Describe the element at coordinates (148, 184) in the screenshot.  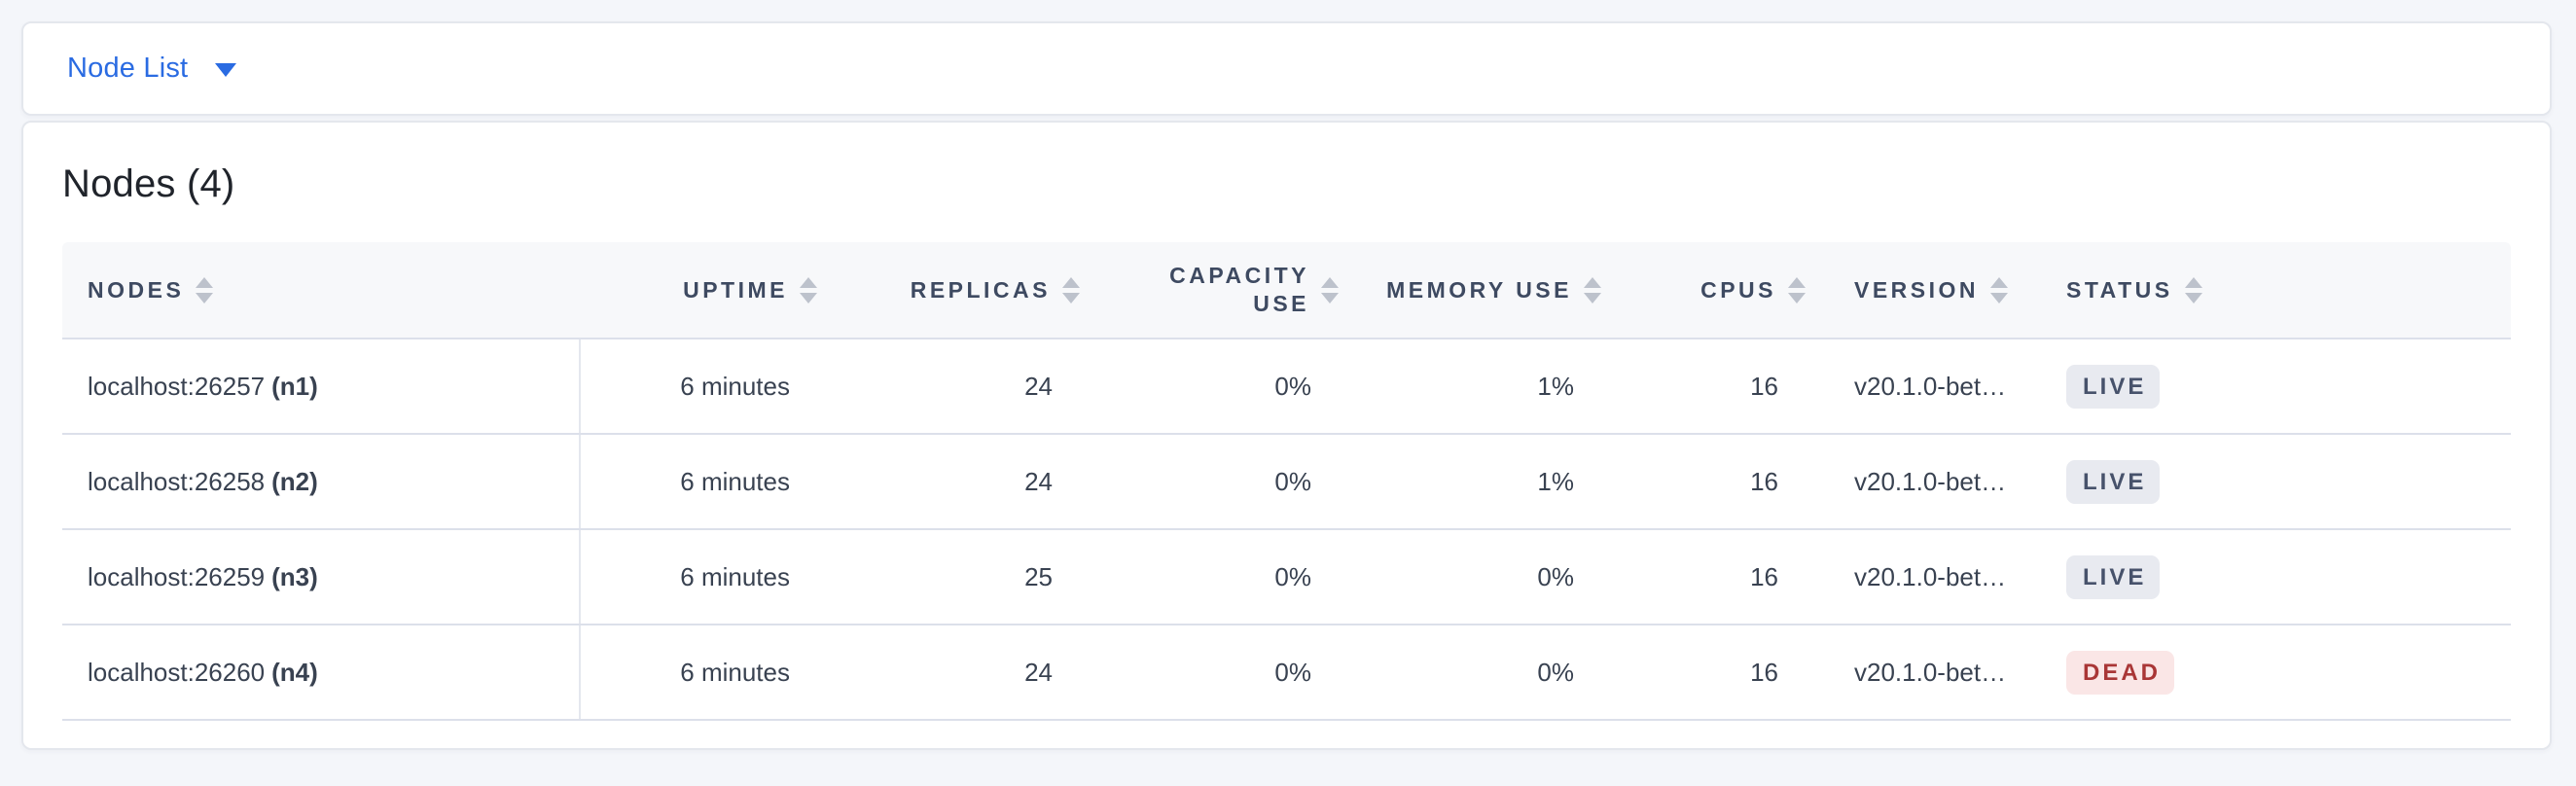
I see `panel-title: Nodes (4)` at that location.